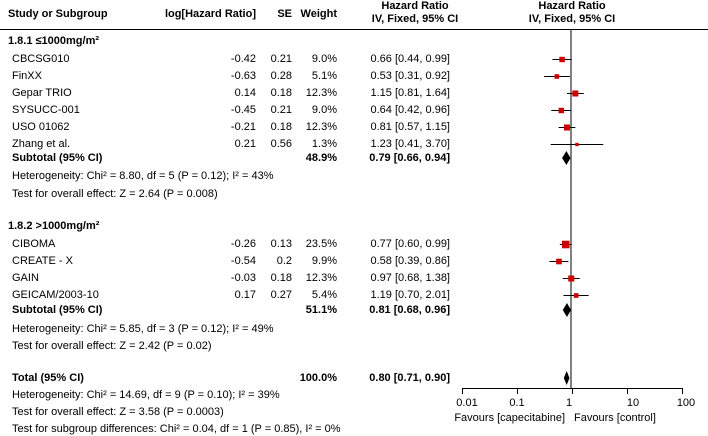  I want to click on group-title: 1.8.2 >1000mg/m², so click(54, 226).